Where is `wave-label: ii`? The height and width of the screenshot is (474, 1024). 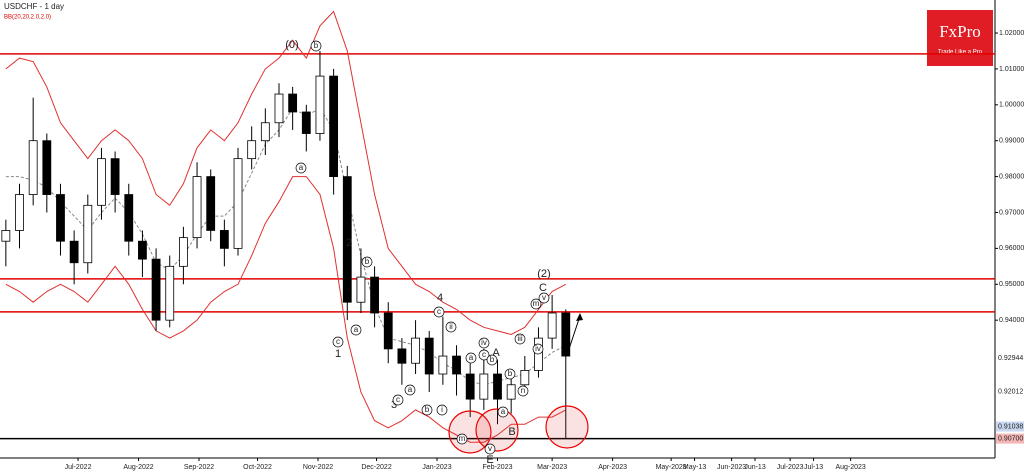
wave-label: ii is located at coordinates (451, 326).